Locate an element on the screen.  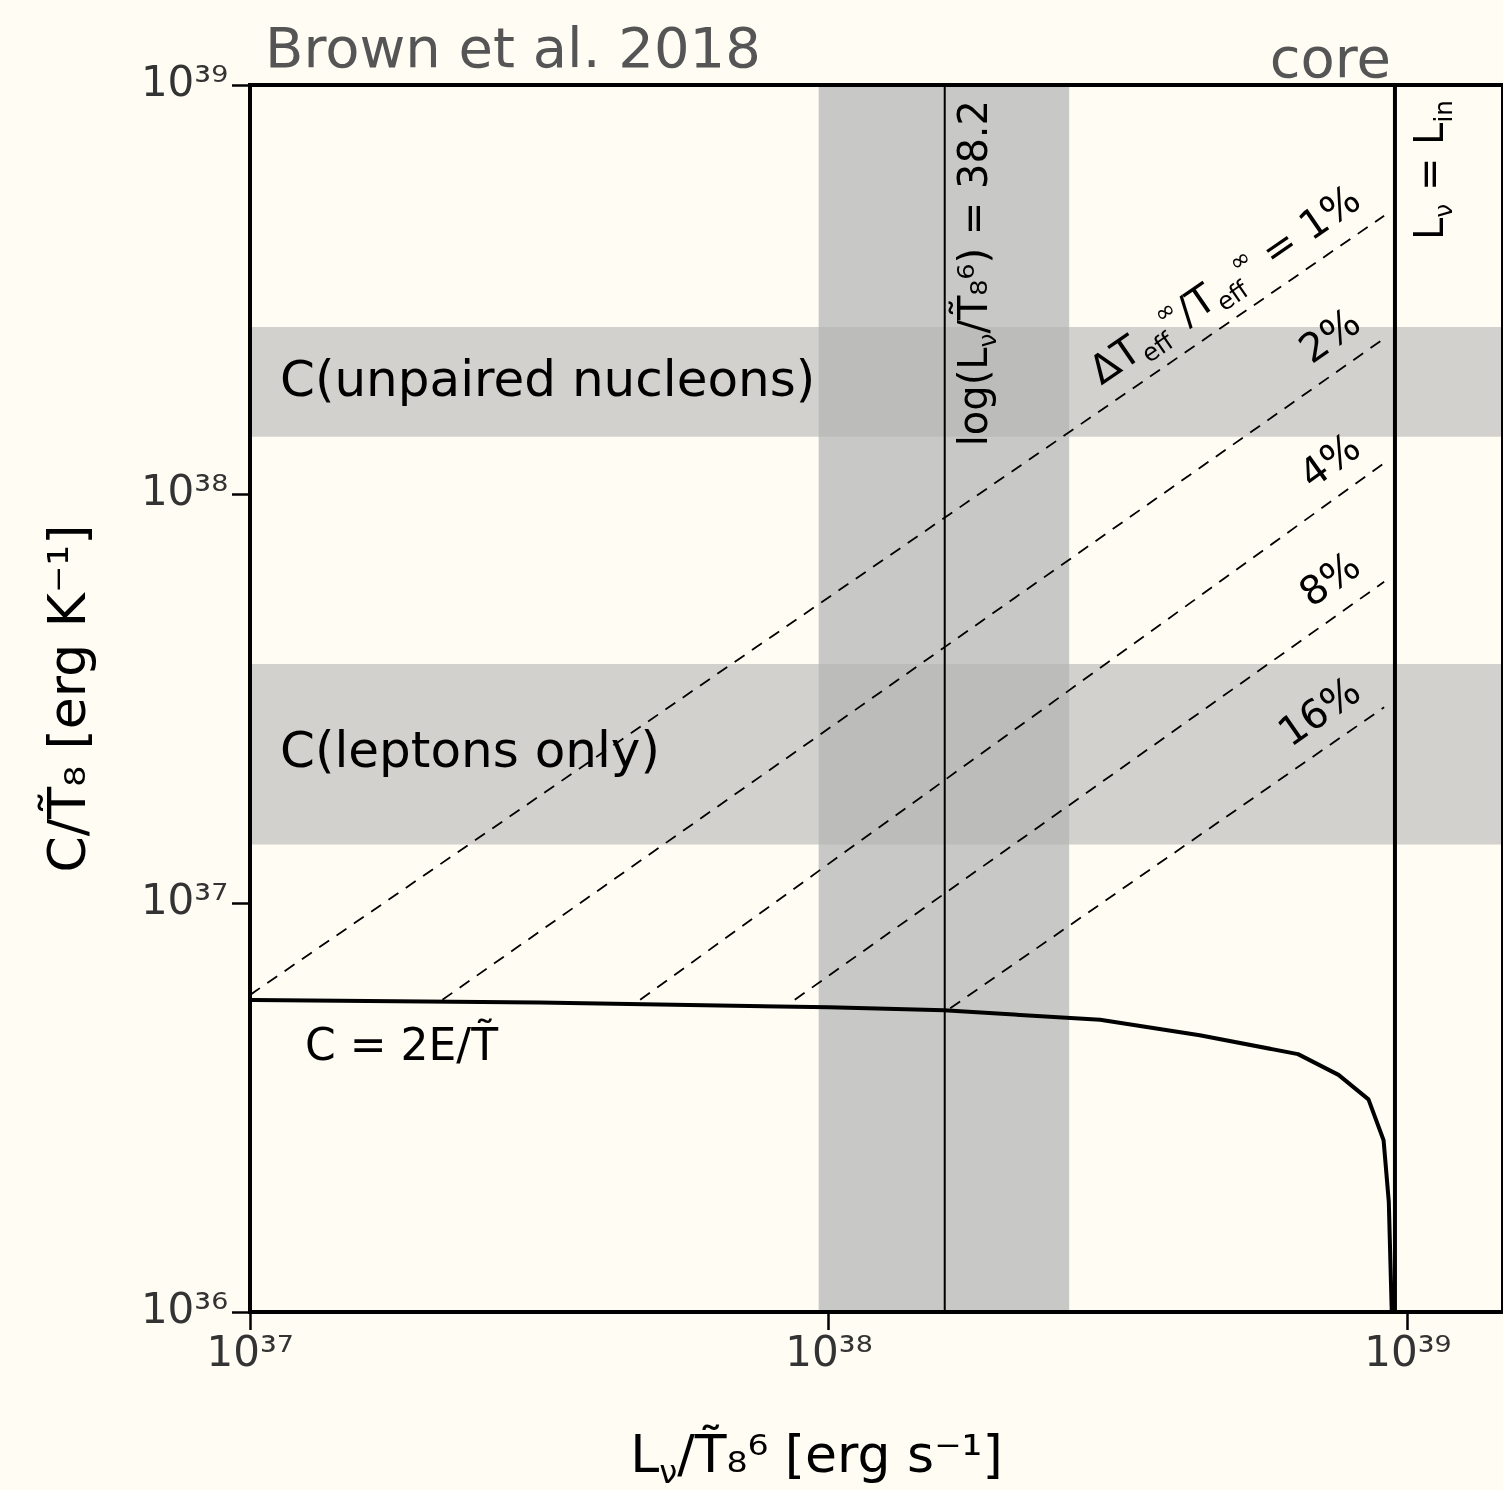
band-label: C(unpaired nucleons) is located at coordinates (548, 378).